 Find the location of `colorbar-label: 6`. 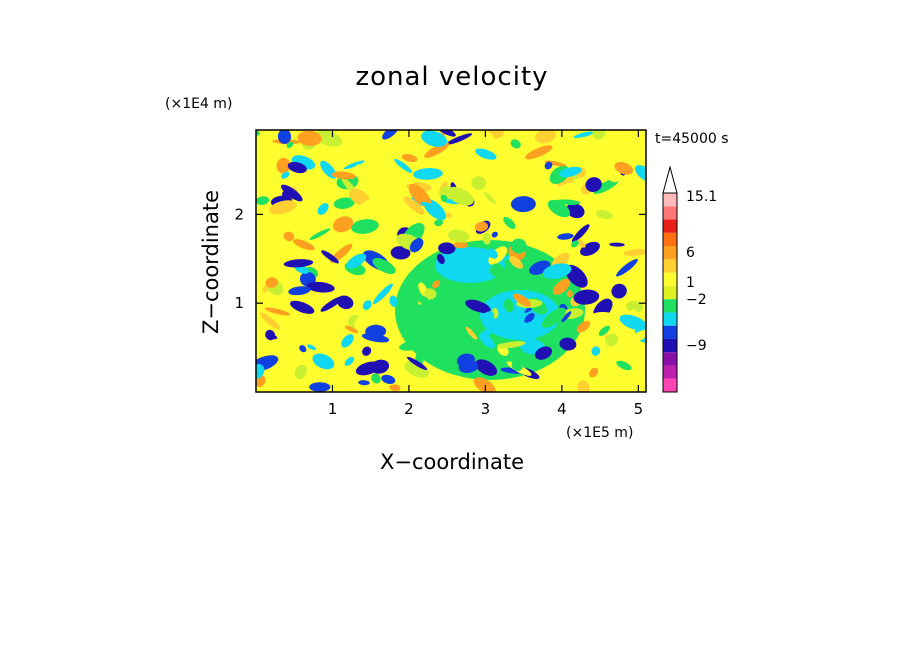

colorbar-label: 6 is located at coordinates (690, 253).